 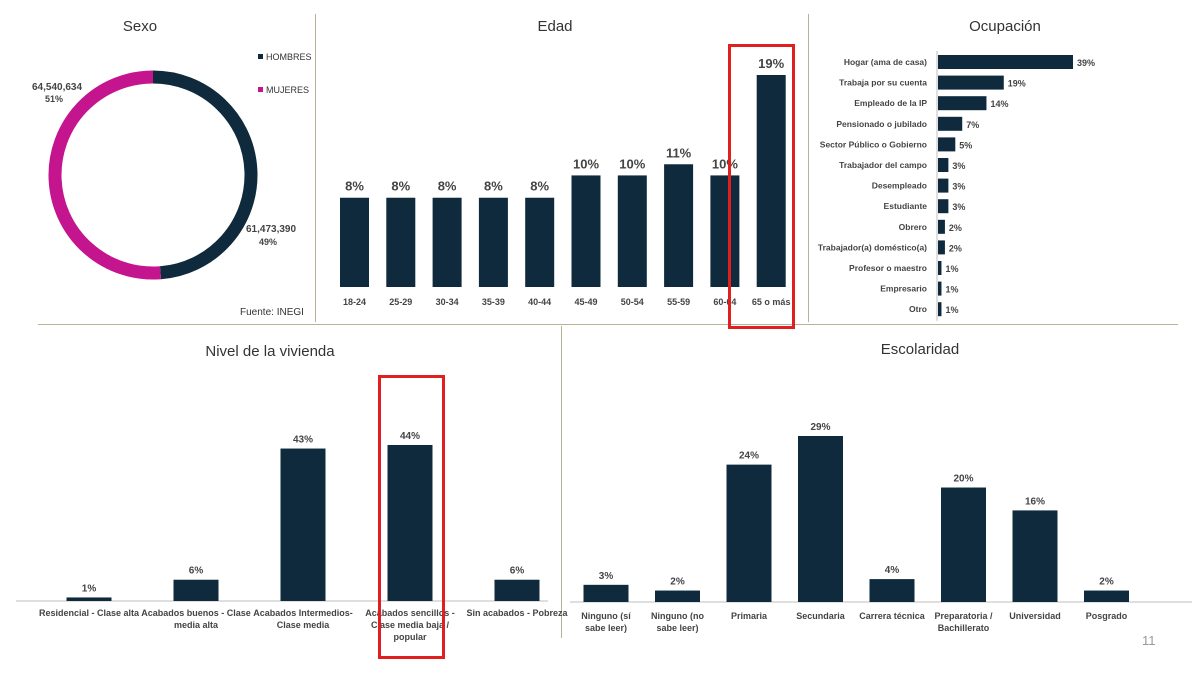 What do you see at coordinates (303, 524) in the screenshot?
I see `bar-vivienda-acabados-intermedios-clase-media` at bounding box center [303, 524].